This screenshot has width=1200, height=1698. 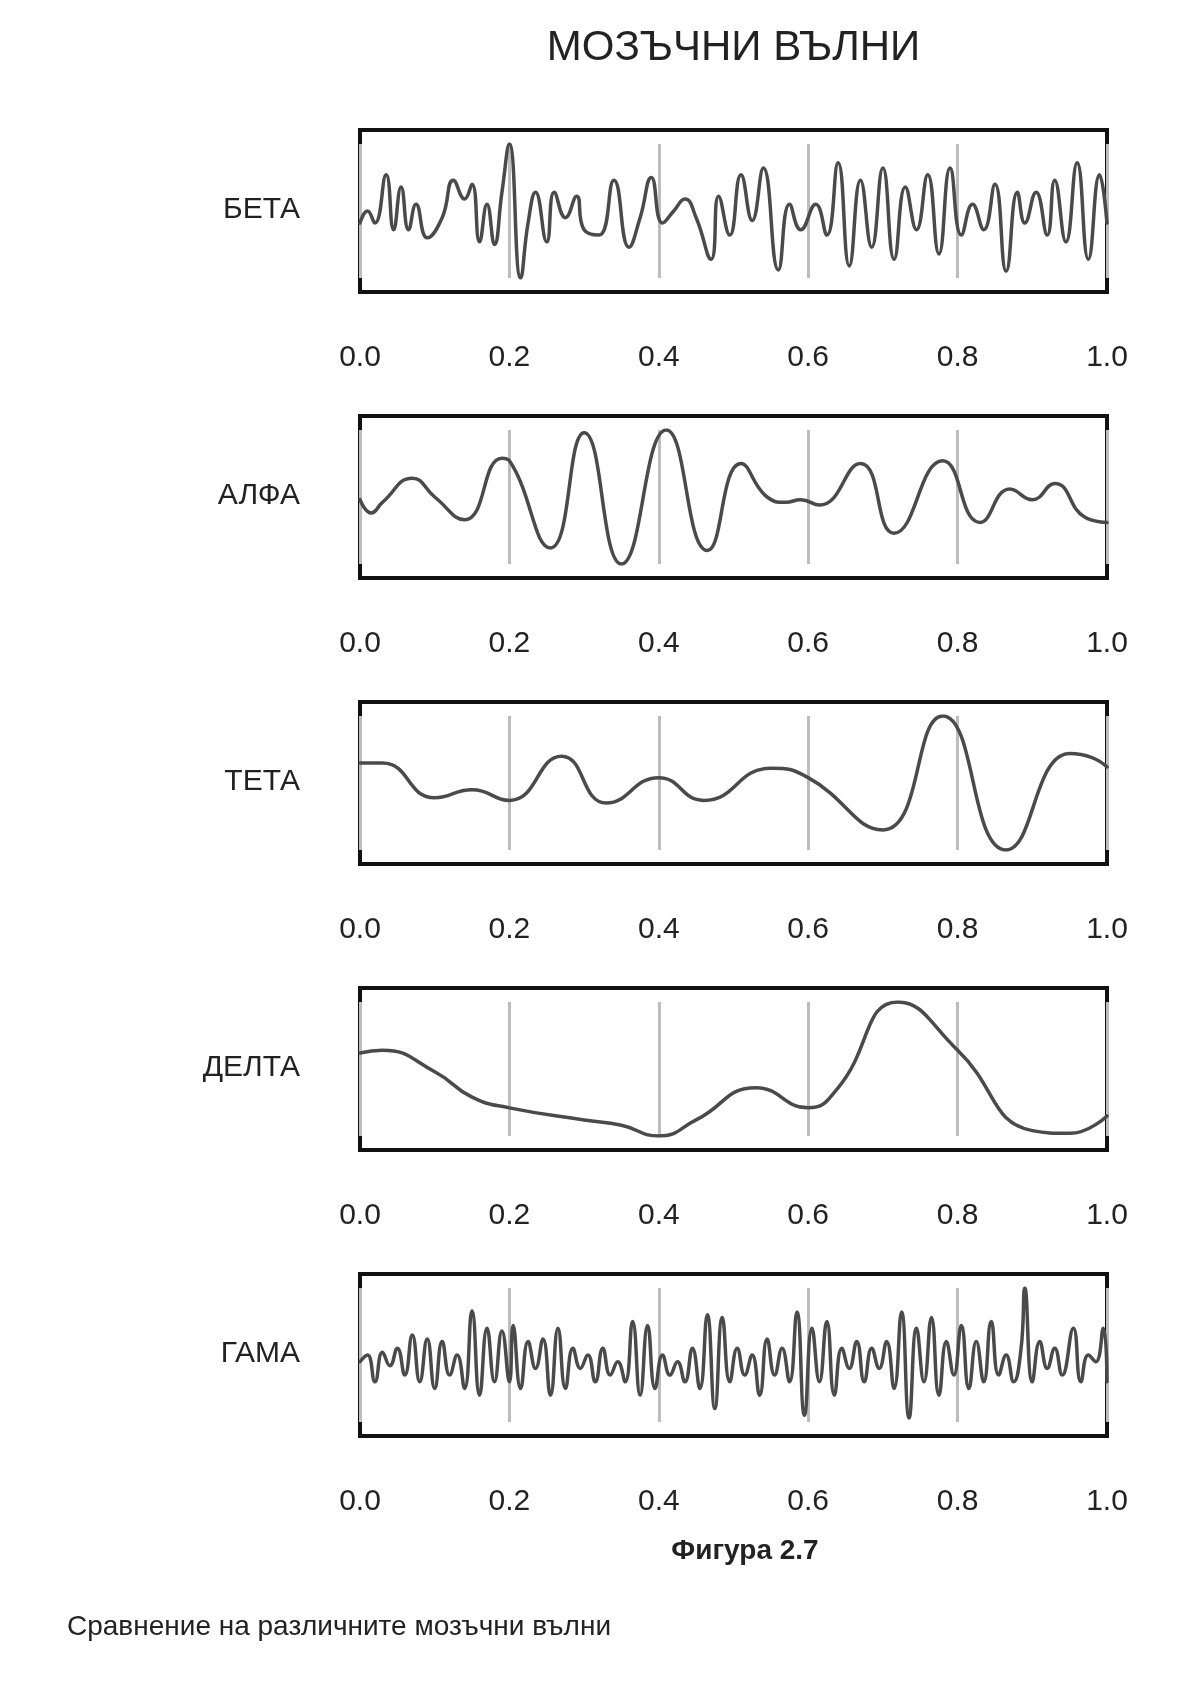 I want to click on text: Сравнение на различните мозъчни вълни, so click(x=339, y=1626).